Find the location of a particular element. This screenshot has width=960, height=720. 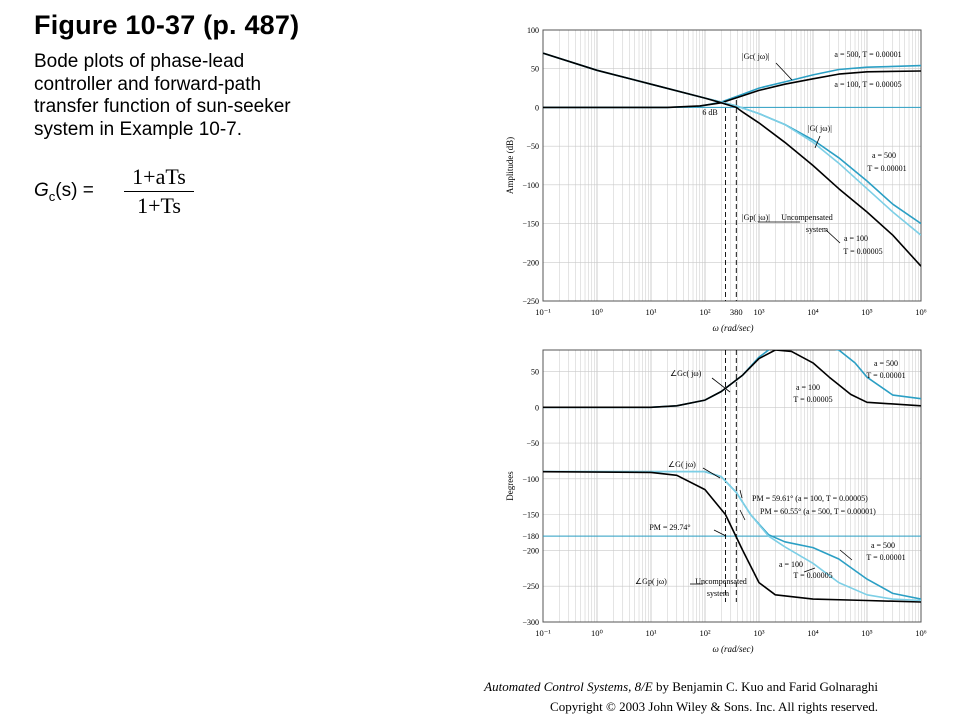

formula-subscript: c is located at coordinates (52, 196).